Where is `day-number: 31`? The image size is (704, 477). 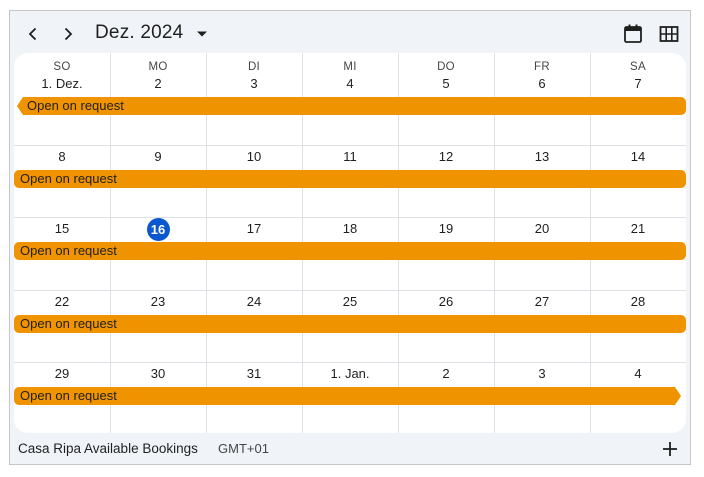 day-number: 31 is located at coordinates (254, 373).